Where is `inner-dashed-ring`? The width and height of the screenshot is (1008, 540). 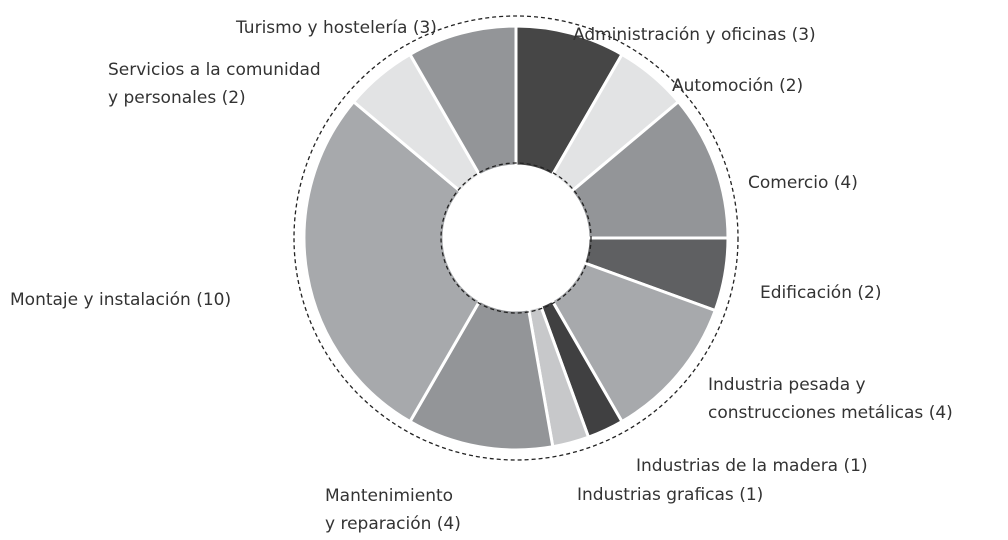 inner-dashed-ring is located at coordinates (516, 238).